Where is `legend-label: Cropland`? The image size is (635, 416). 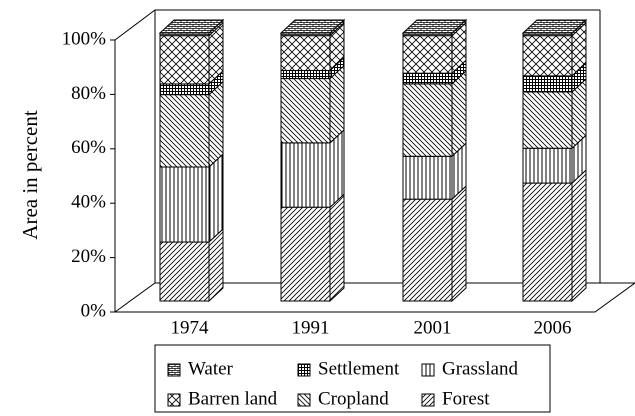 legend-label: Cropland is located at coordinates (353, 398).